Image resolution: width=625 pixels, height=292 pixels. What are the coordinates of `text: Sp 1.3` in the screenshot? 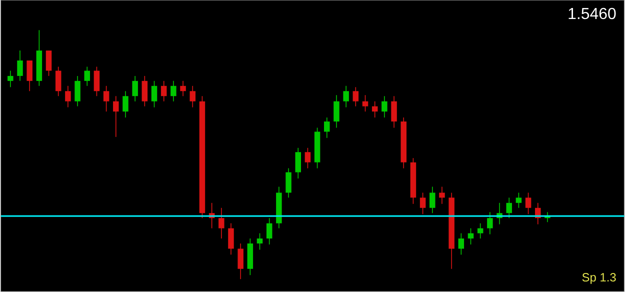 It's located at (599, 278).